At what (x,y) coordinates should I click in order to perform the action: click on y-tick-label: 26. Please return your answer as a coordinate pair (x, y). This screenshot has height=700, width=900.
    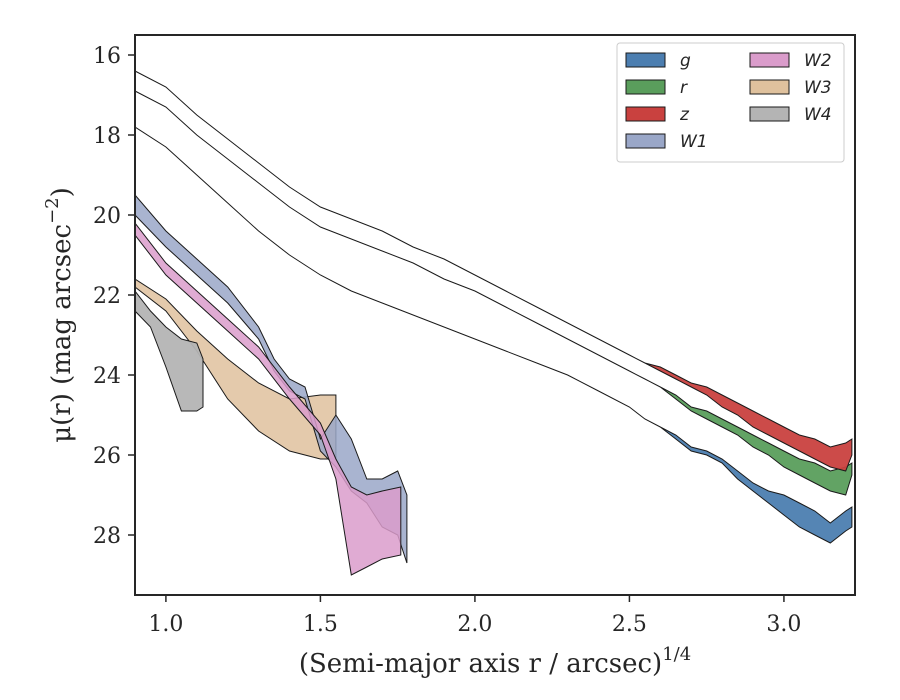
    Looking at the image, I should click on (107, 456).